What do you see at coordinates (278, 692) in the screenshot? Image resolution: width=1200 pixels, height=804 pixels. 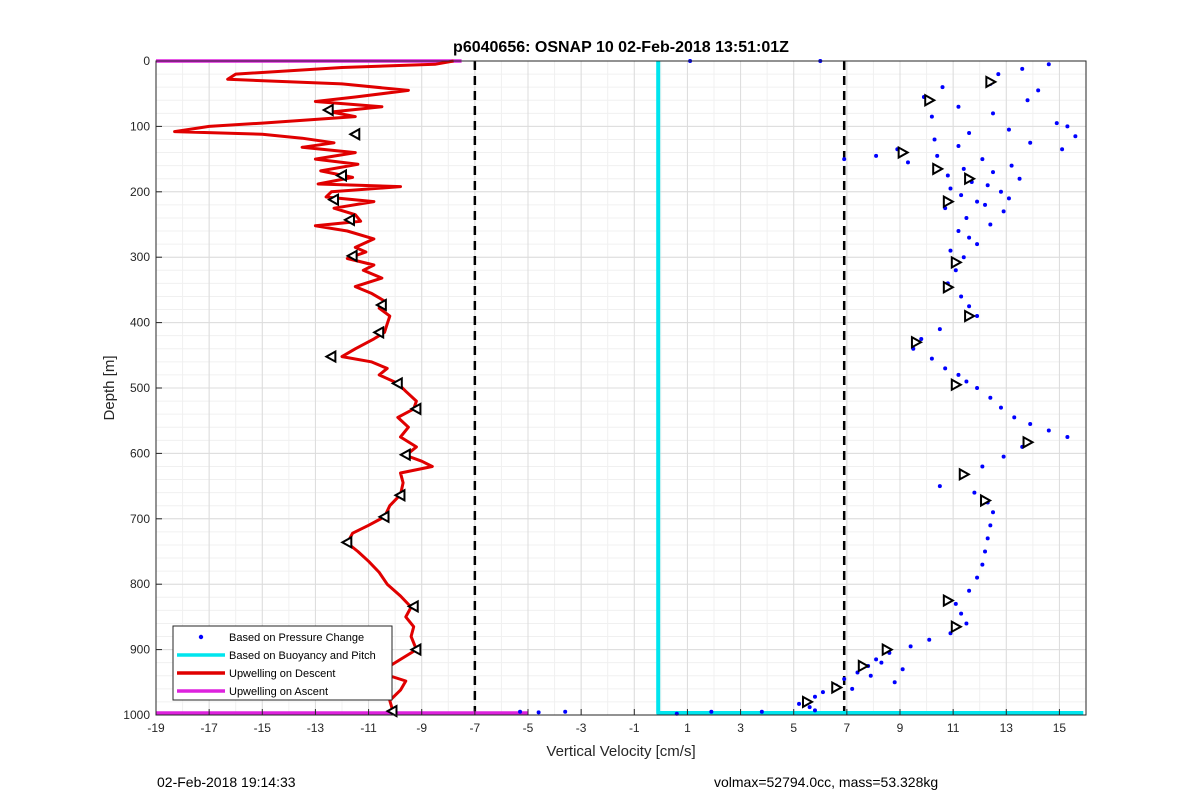 I see `legend-label: Upwelling on Ascent` at bounding box center [278, 692].